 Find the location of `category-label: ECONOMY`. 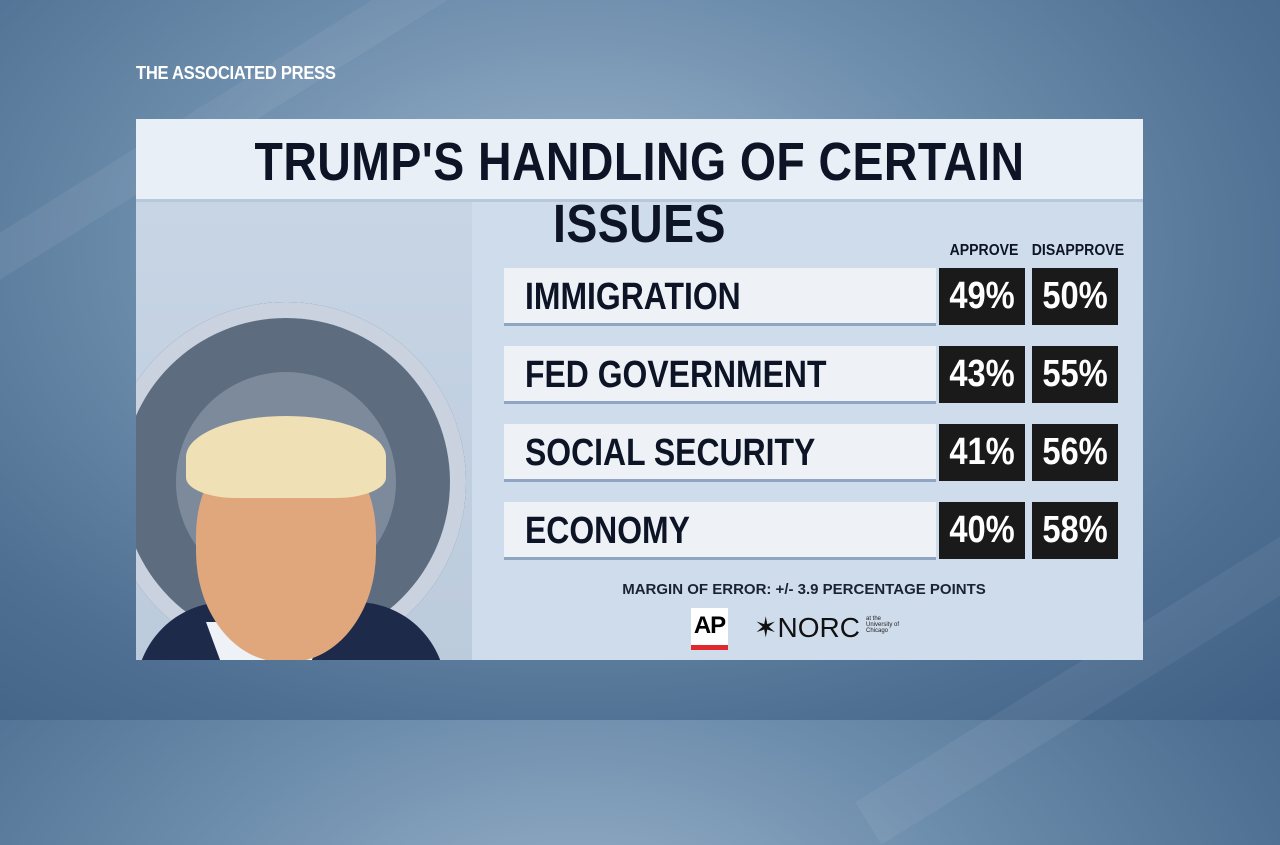

category-label: ECONOMY is located at coordinates (607, 531).